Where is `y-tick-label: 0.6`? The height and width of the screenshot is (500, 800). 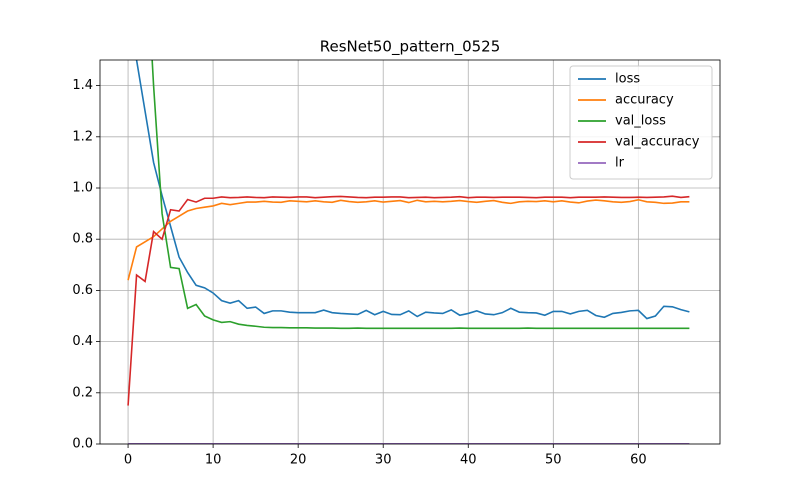
y-tick-label: 0.6 is located at coordinates (82, 290).